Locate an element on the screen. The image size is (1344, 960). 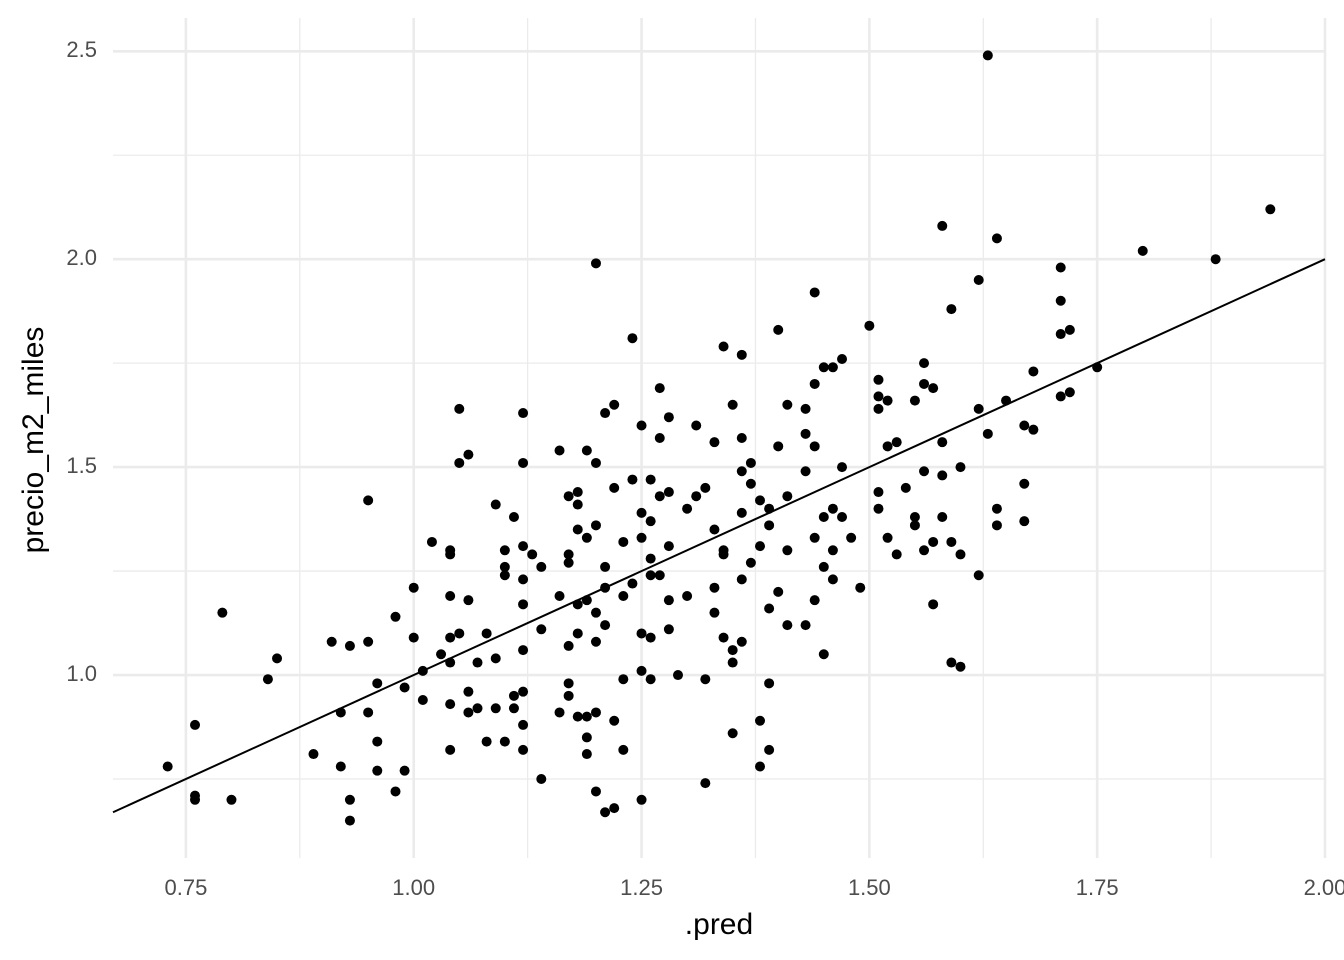
y-tick-label: 1.5 is located at coordinates (81, 465).